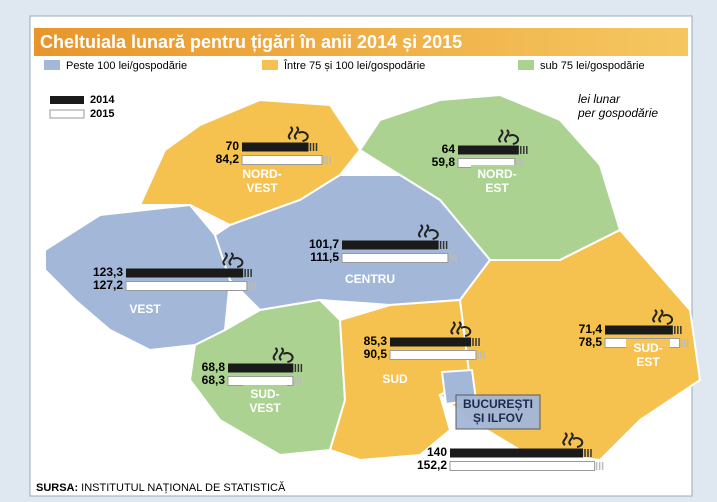  What do you see at coordinates (324, 244) in the screenshot?
I see `value-label: 101,7` at bounding box center [324, 244].